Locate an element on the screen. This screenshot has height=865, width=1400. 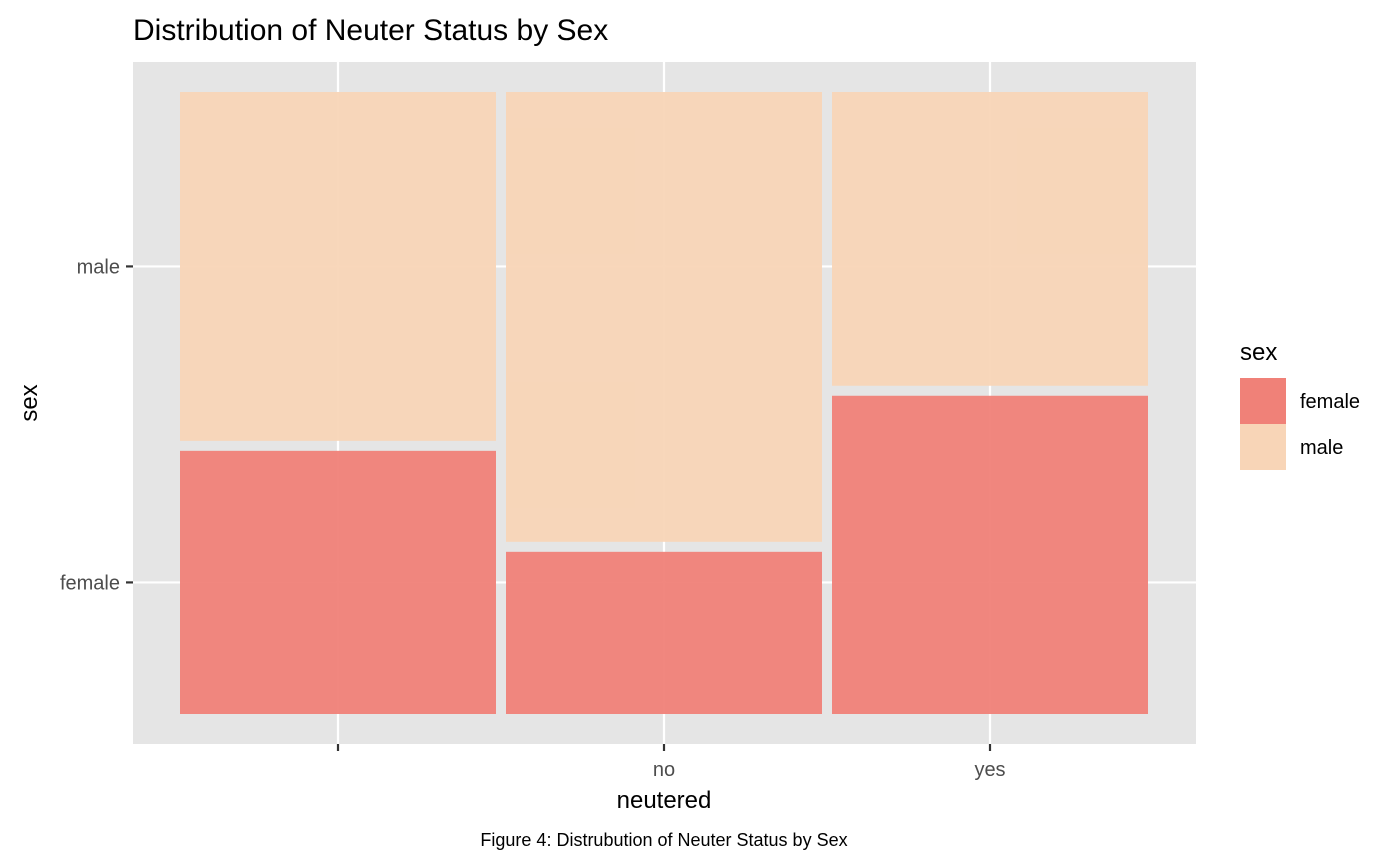
tile-male-blank is located at coordinates (338, 266).